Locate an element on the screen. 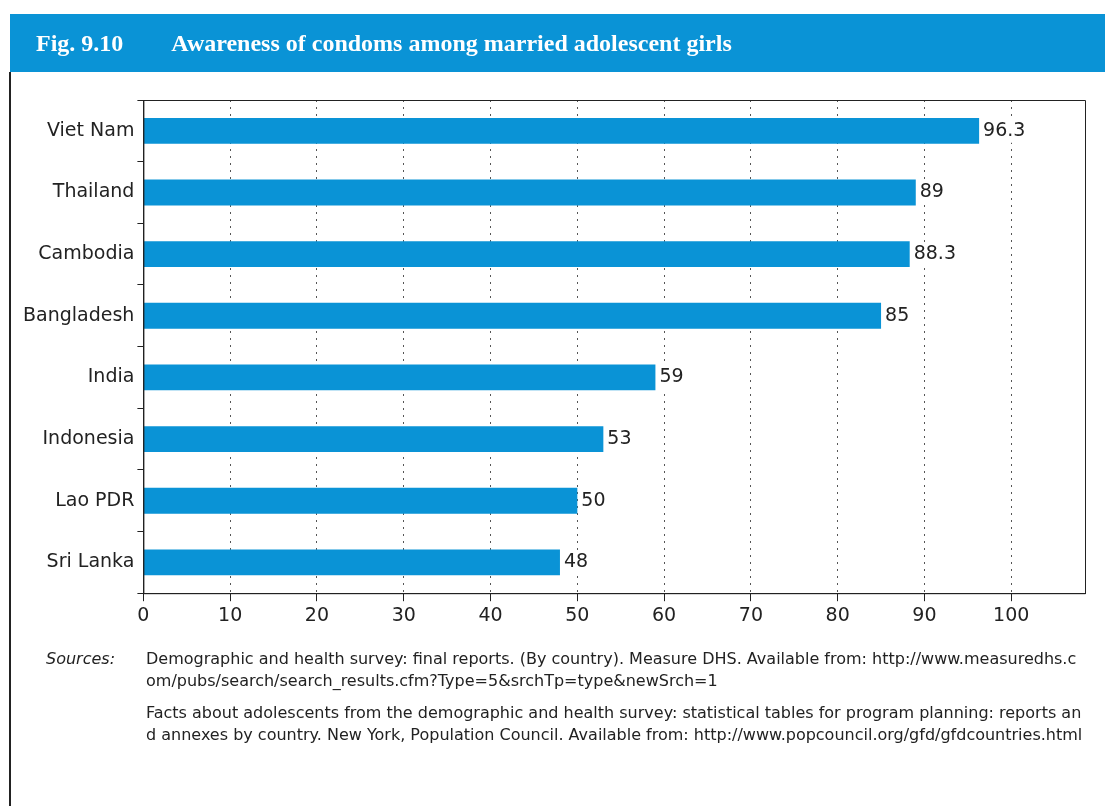  source-note: Sources: is located at coordinates (81, 659).